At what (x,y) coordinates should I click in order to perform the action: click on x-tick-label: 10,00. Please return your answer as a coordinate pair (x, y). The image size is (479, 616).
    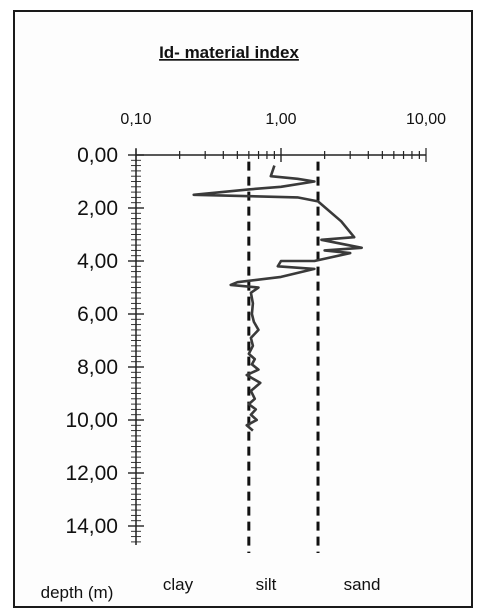
    Looking at the image, I should click on (426, 119).